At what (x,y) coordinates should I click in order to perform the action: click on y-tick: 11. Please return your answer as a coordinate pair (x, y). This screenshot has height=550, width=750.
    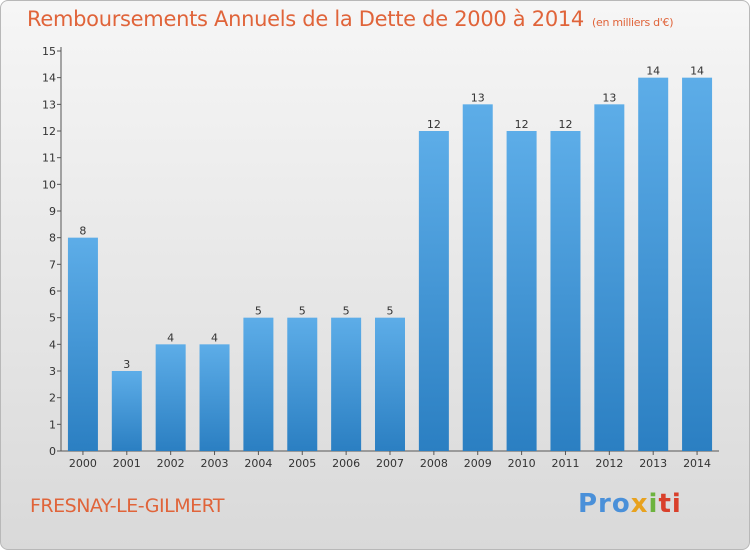
    Looking at the image, I should click on (51, 158).